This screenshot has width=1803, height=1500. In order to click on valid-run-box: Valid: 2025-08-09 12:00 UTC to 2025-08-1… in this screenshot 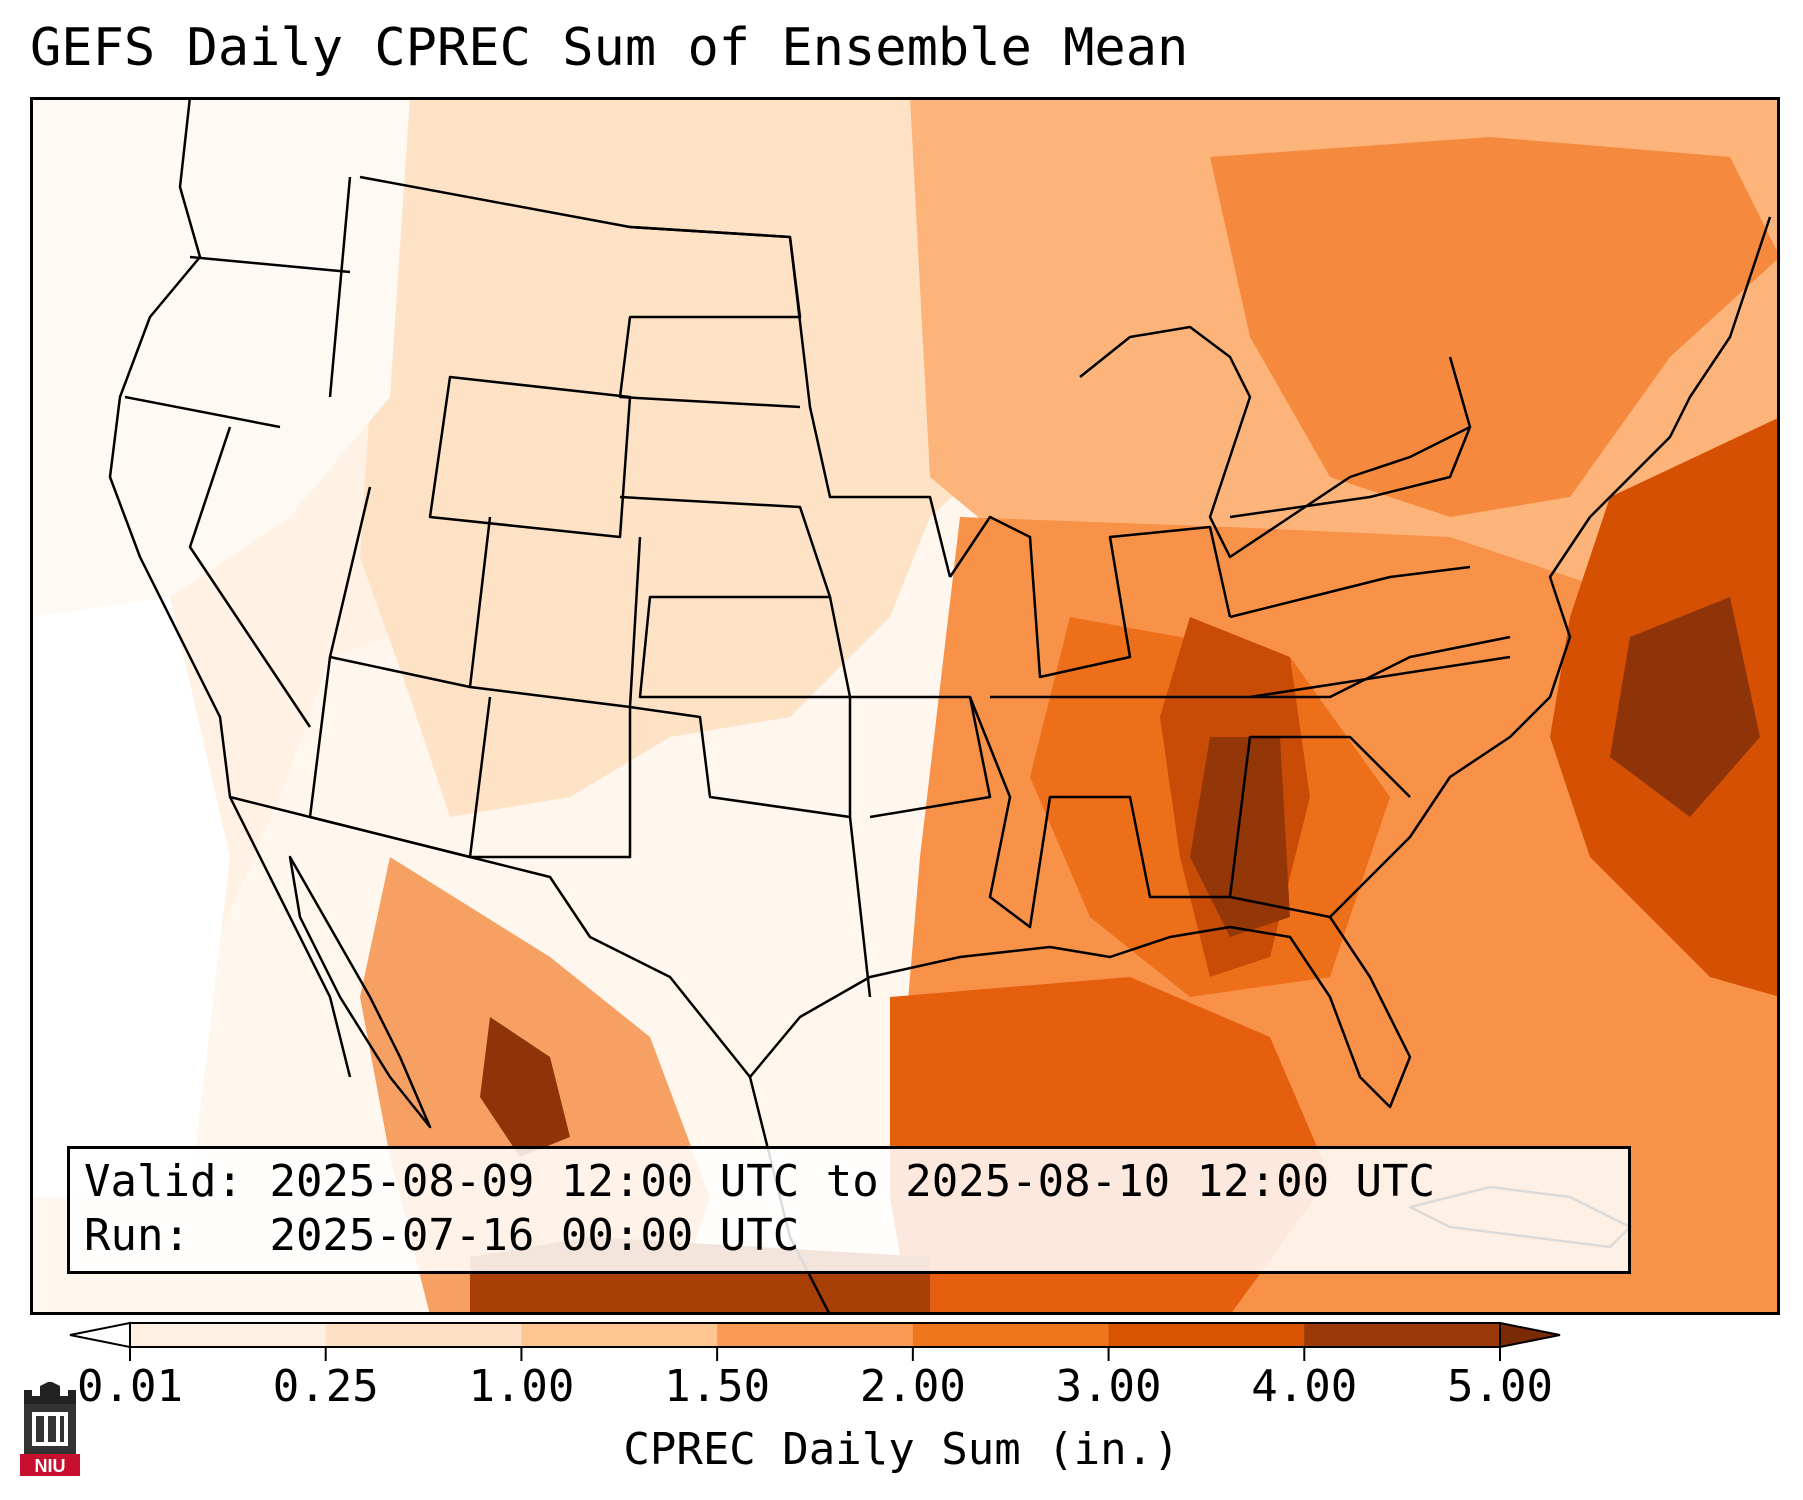, I will do `click(849, 1210)`.